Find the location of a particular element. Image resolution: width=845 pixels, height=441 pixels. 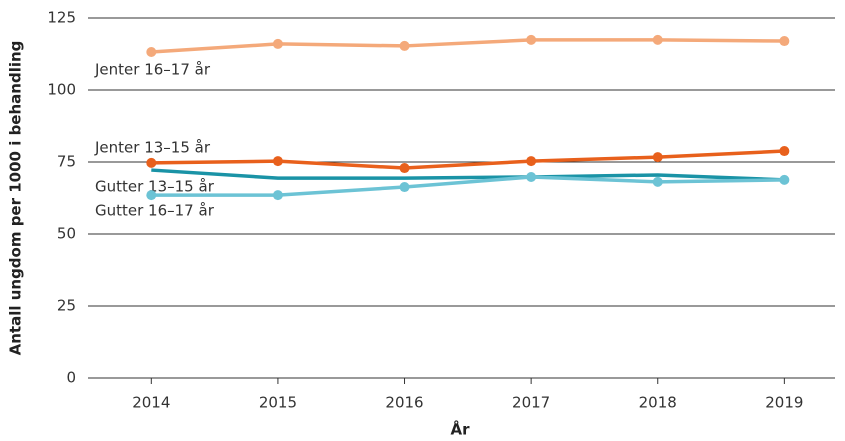

series-label: Jenter 16–17 år is located at coordinates (152, 70).